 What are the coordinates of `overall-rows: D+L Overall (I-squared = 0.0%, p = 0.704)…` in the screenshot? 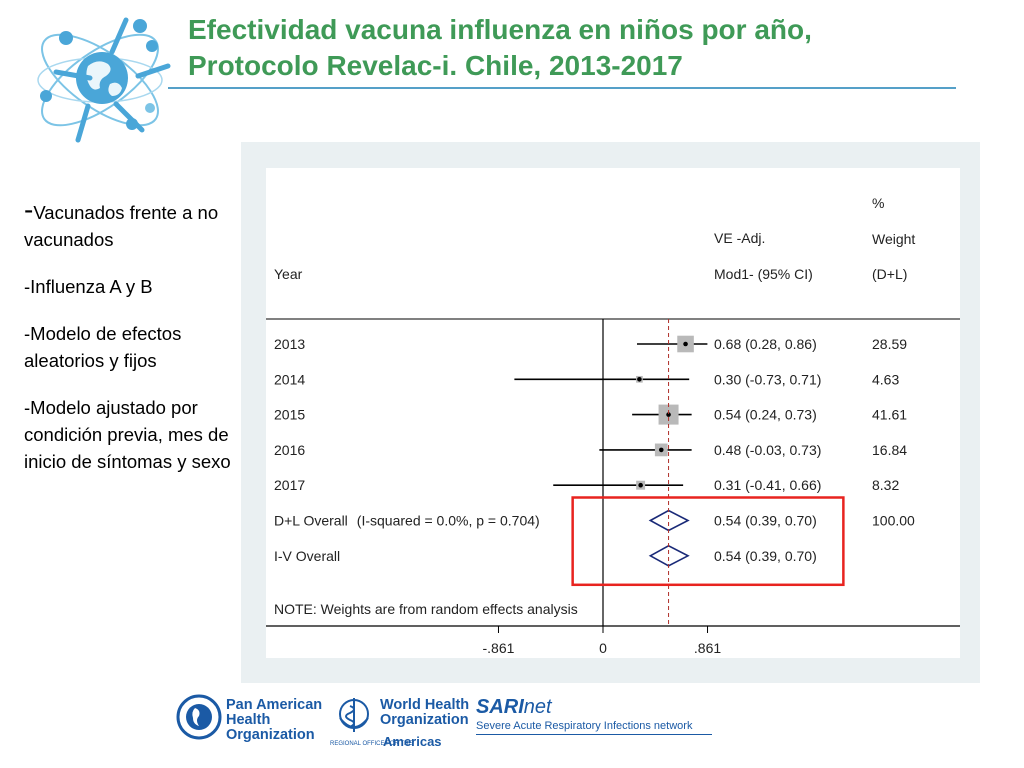 It's located at (594, 538).